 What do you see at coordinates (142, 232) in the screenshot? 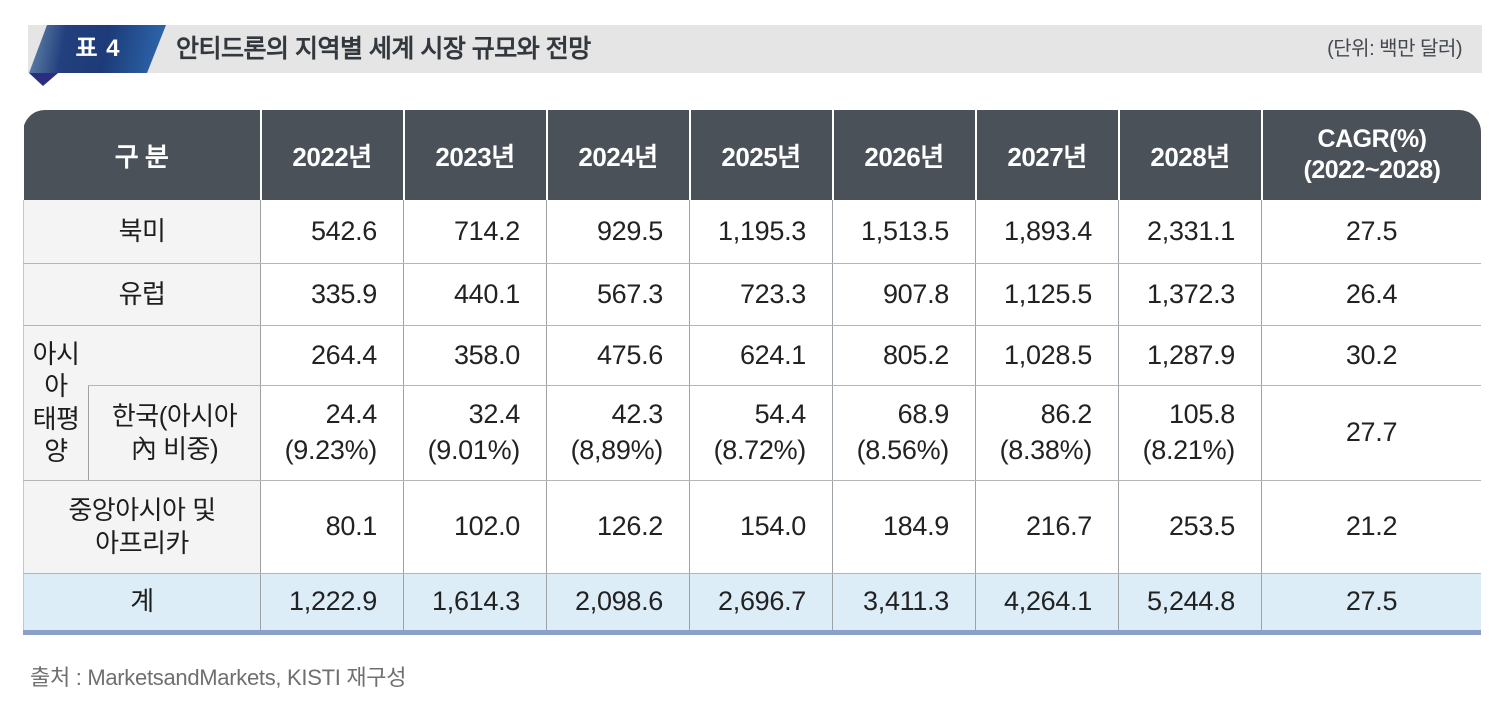
I see `row-label-north-america: 북미` at bounding box center [142, 232].